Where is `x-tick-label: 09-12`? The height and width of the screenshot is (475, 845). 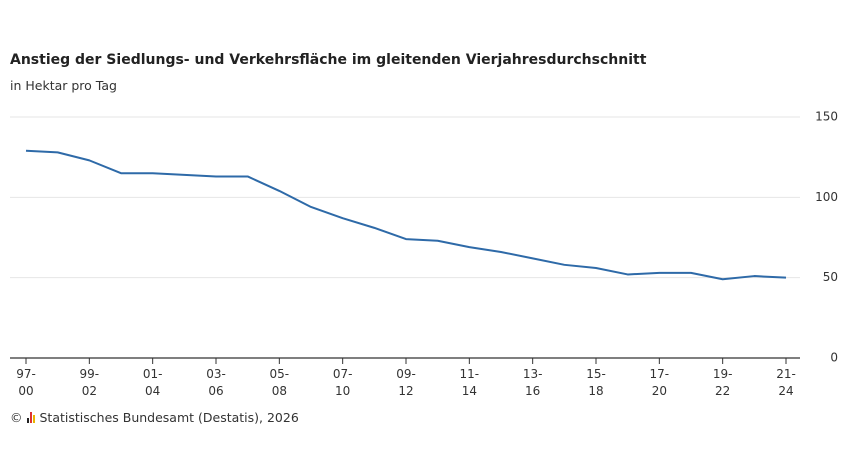 x-tick-label: 09-12 is located at coordinates (406, 382).